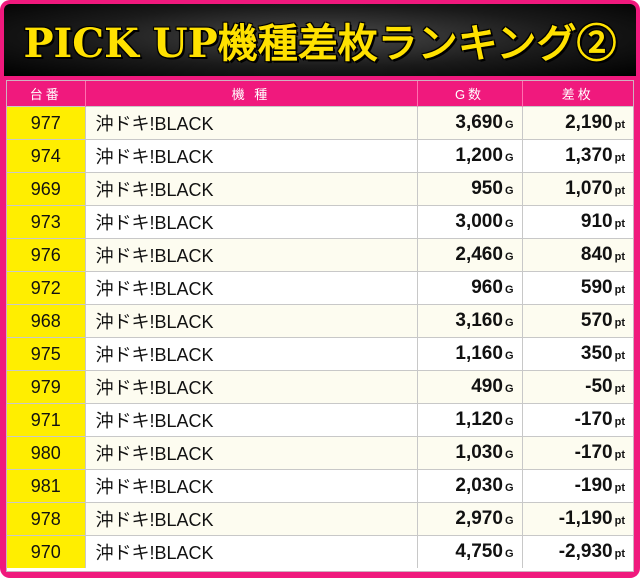  Describe the element at coordinates (589, 122) in the screenshot. I see `diff-value: 2,190` at that location.